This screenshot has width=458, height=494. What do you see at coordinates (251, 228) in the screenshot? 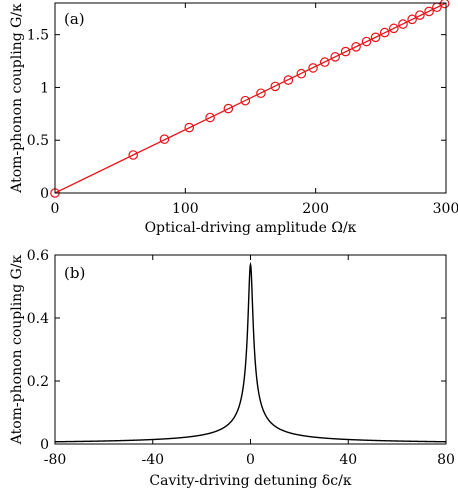
I see `chart-a-x-axis-label: Optical-driving amplitude Ω/κ` at bounding box center [251, 228].